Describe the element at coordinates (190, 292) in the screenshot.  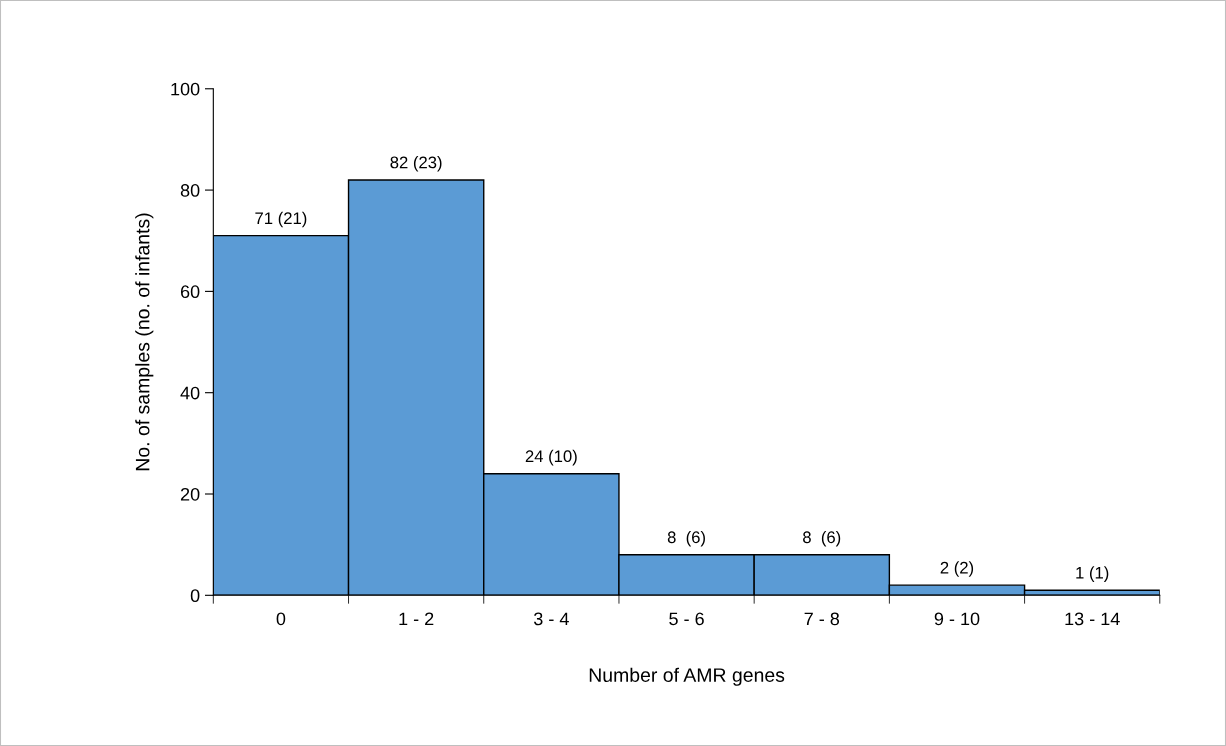
I see `y-tick-label: 60` at that location.